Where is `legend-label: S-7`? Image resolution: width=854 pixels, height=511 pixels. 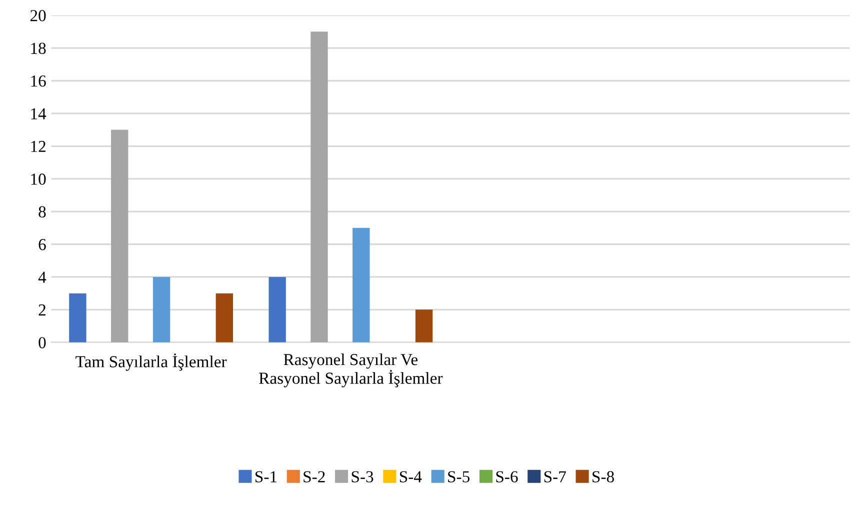 legend-label: S-7 is located at coordinates (555, 476).